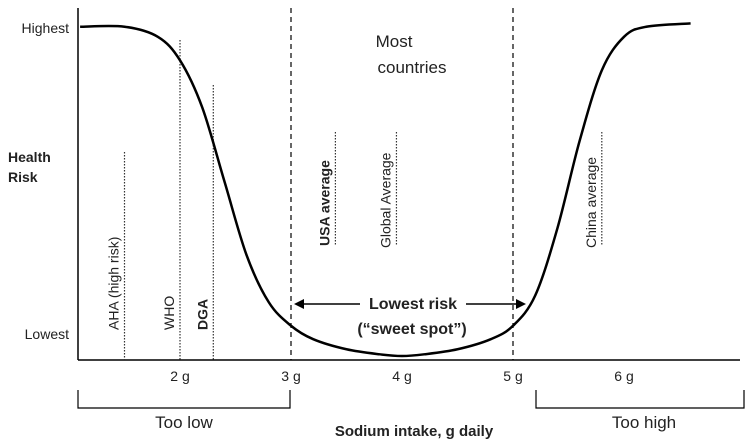 The width and height of the screenshot is (754, 445). I want to click on x-tick-label-0: 2 g, so click(179, 376).